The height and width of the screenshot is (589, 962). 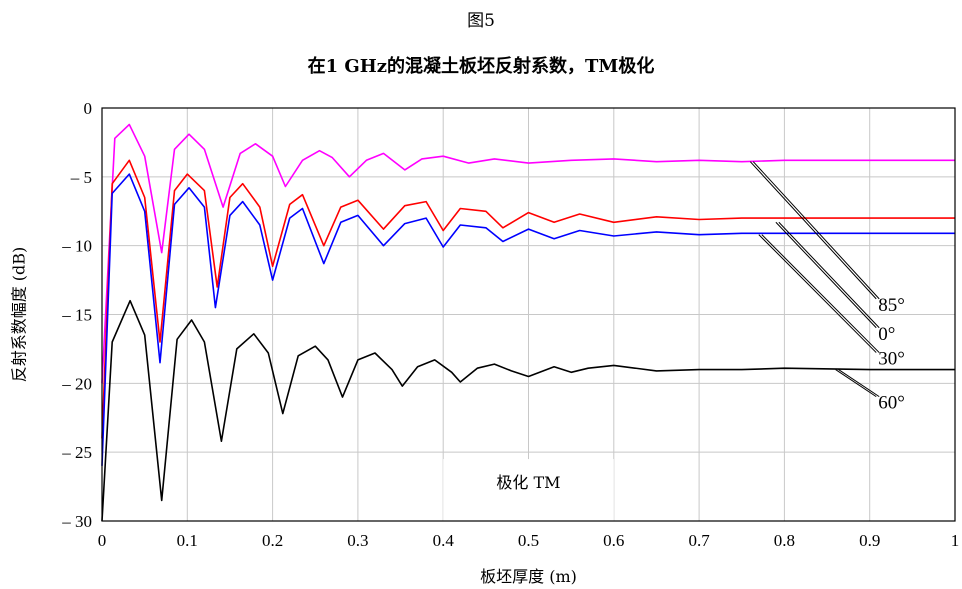 I want to click on annotation-background, so click(x=528, y=490).